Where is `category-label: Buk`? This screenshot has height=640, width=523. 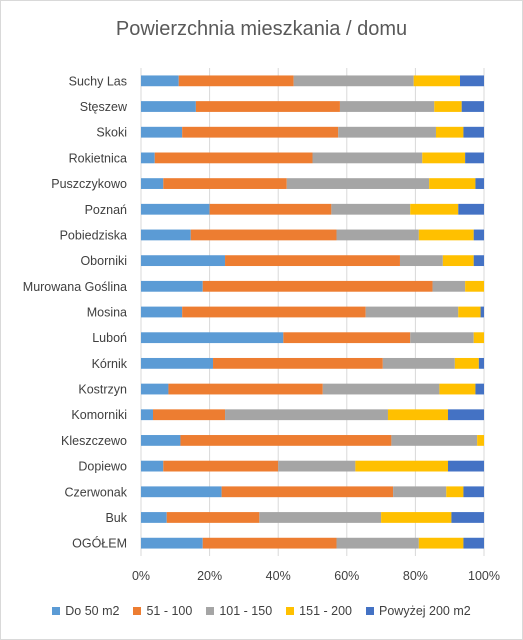
category-label: Buk is located at coordinates (116, 518).